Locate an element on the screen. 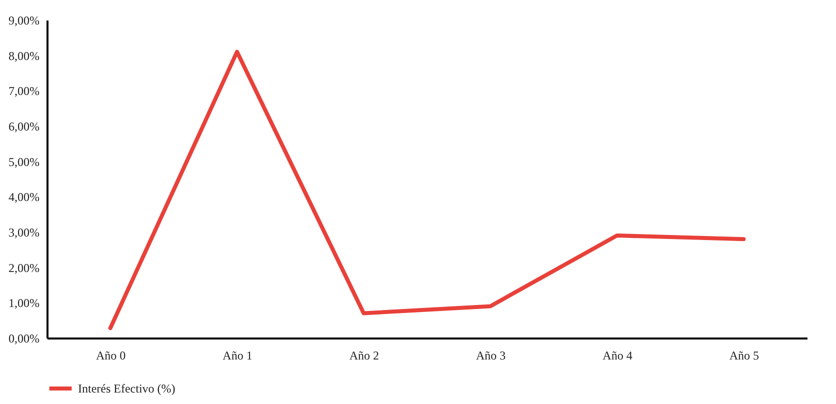 The width and height of the screenshot is (836, 404). y-tick-label: 2,00% is located at coordinates (24, 267).